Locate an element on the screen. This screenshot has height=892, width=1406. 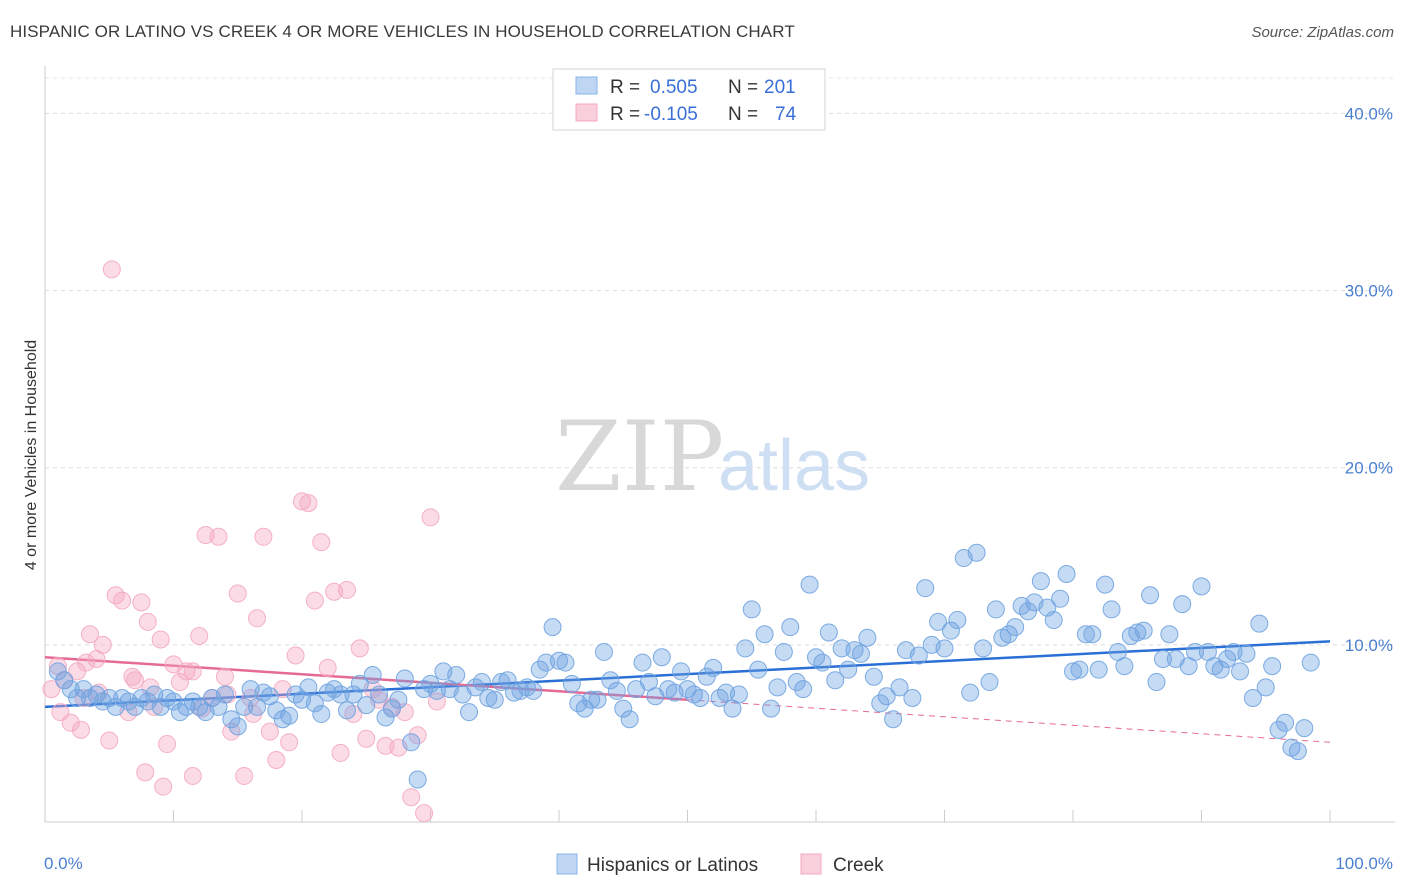
y-tick-label: 30.0% is located at coordinates (1369, 291).